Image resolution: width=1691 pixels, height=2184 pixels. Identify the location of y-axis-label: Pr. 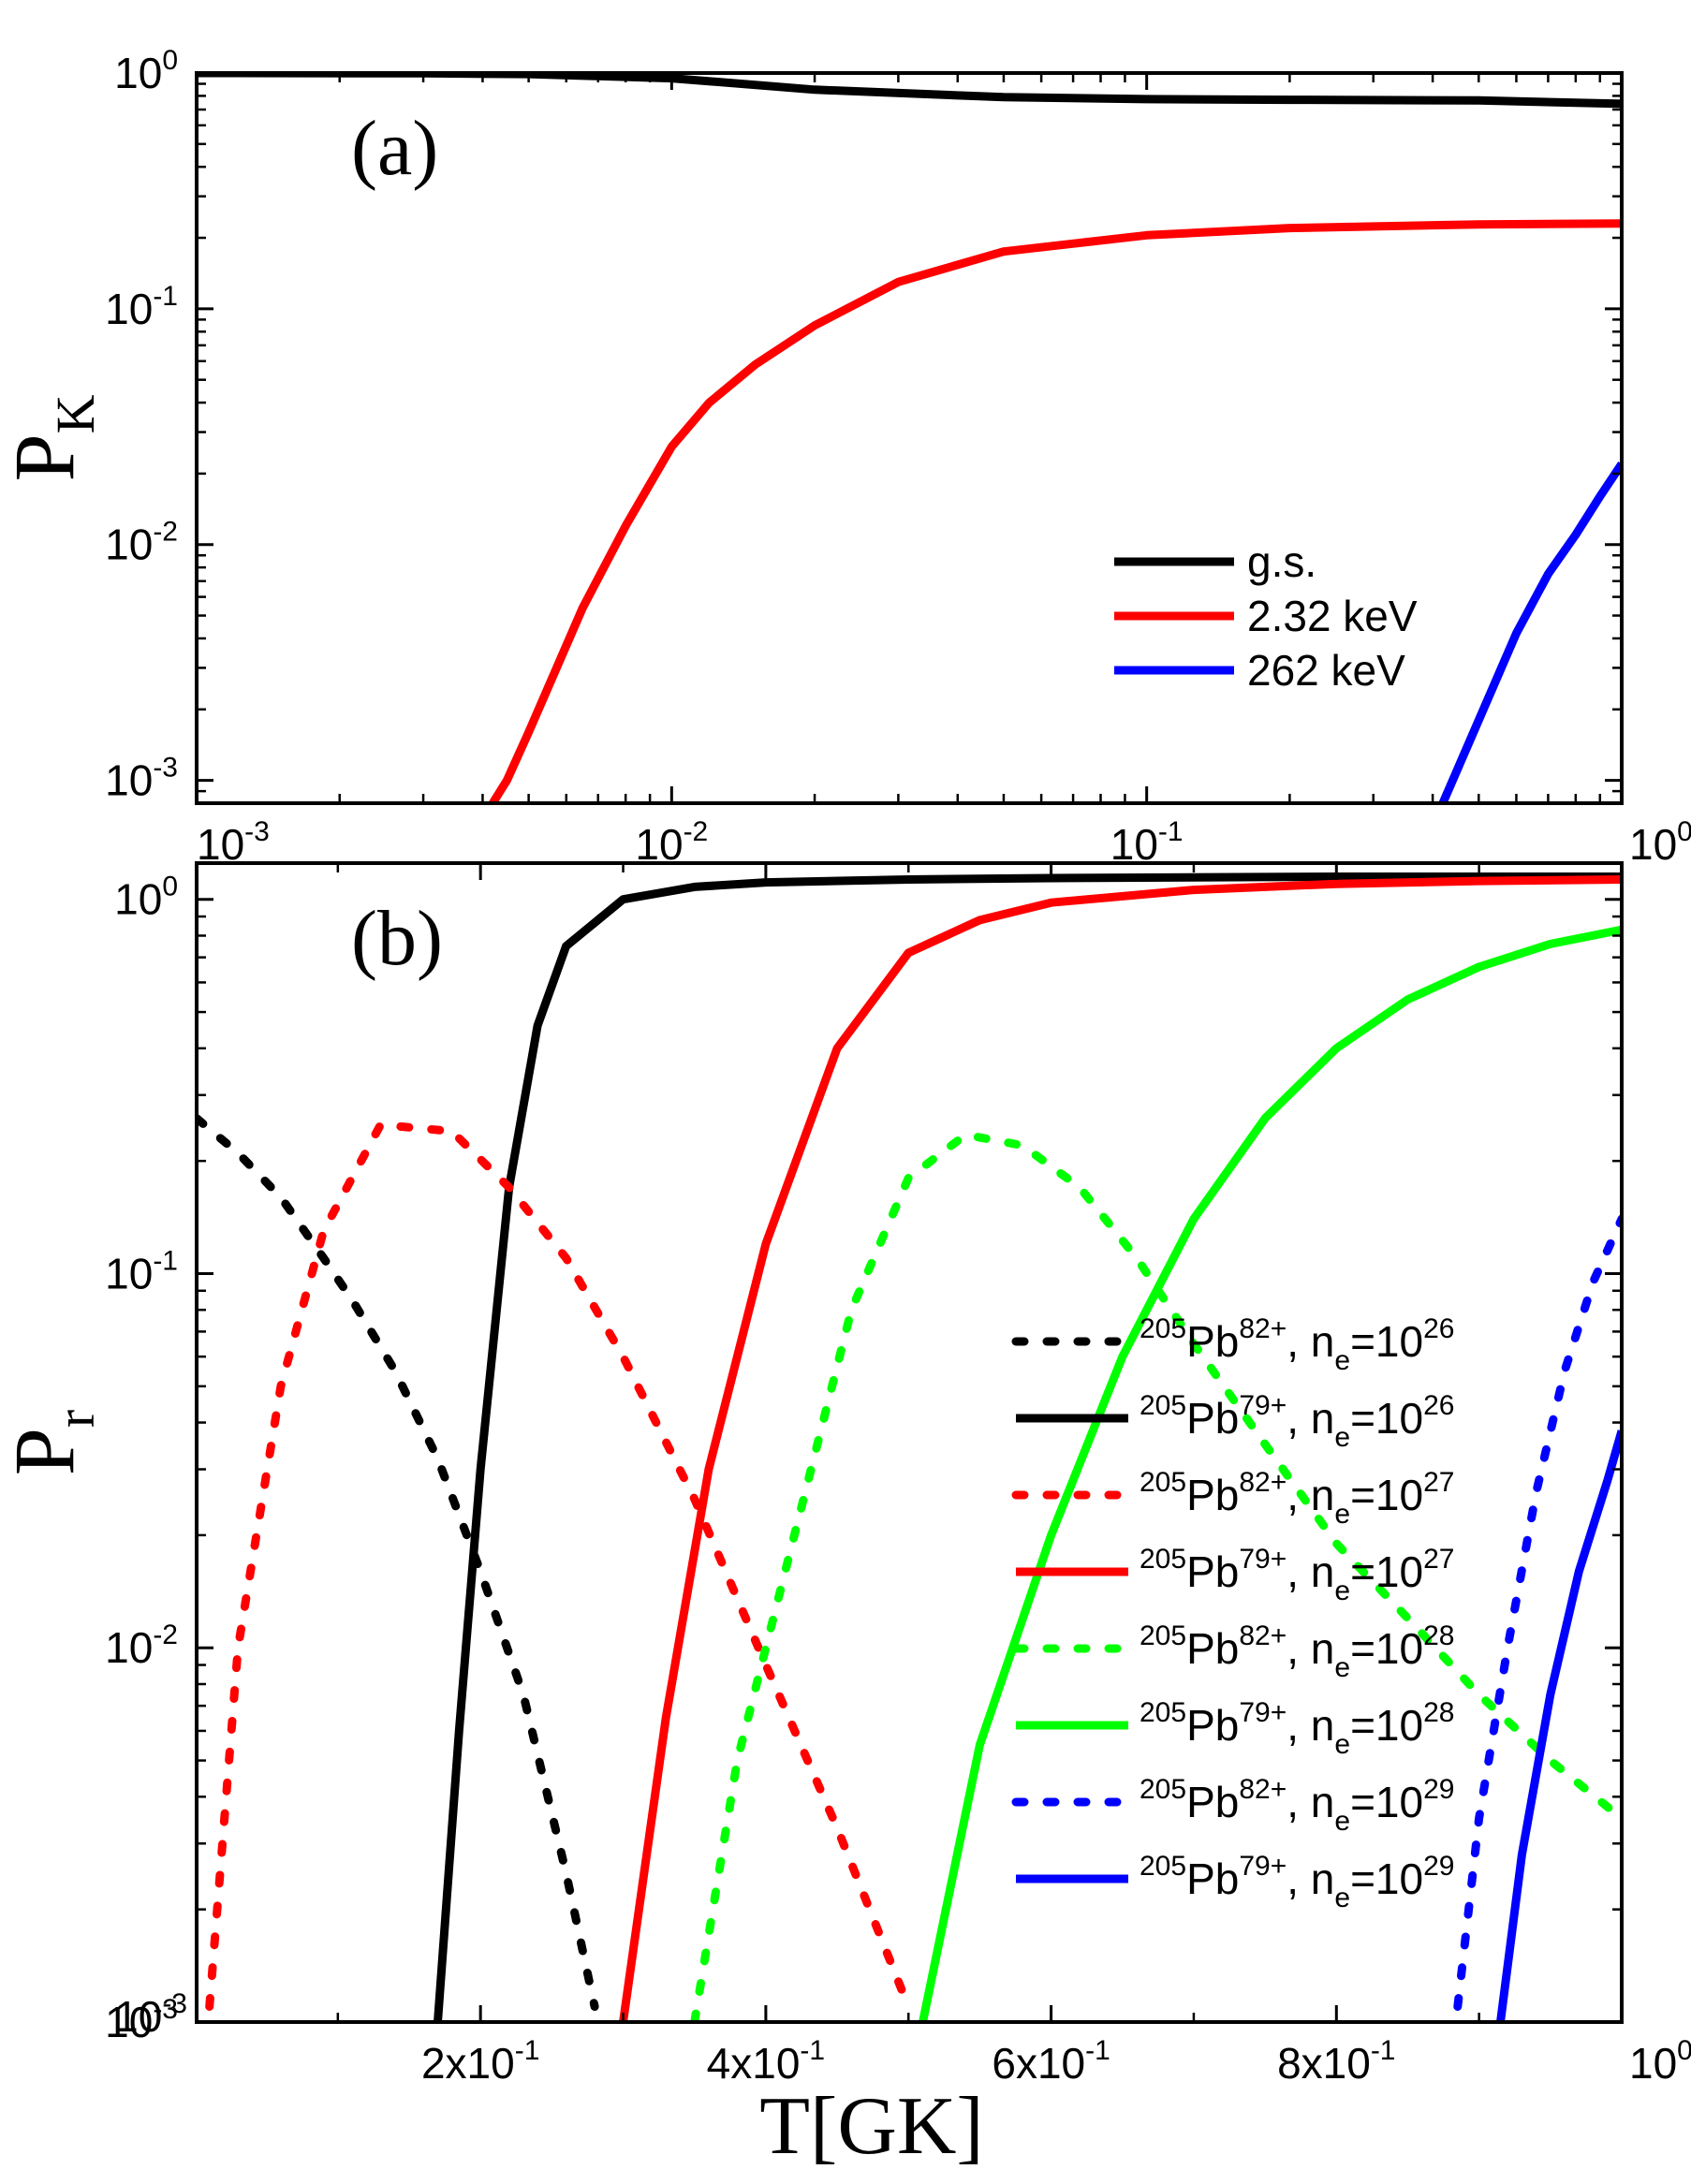
(53, 1443).